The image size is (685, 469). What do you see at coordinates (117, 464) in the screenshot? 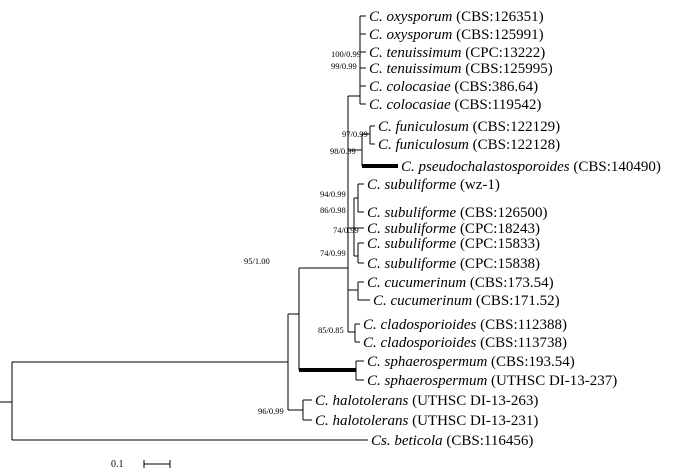
I see `scale-bar-label: 0.1` at bounding box center [117, 464].